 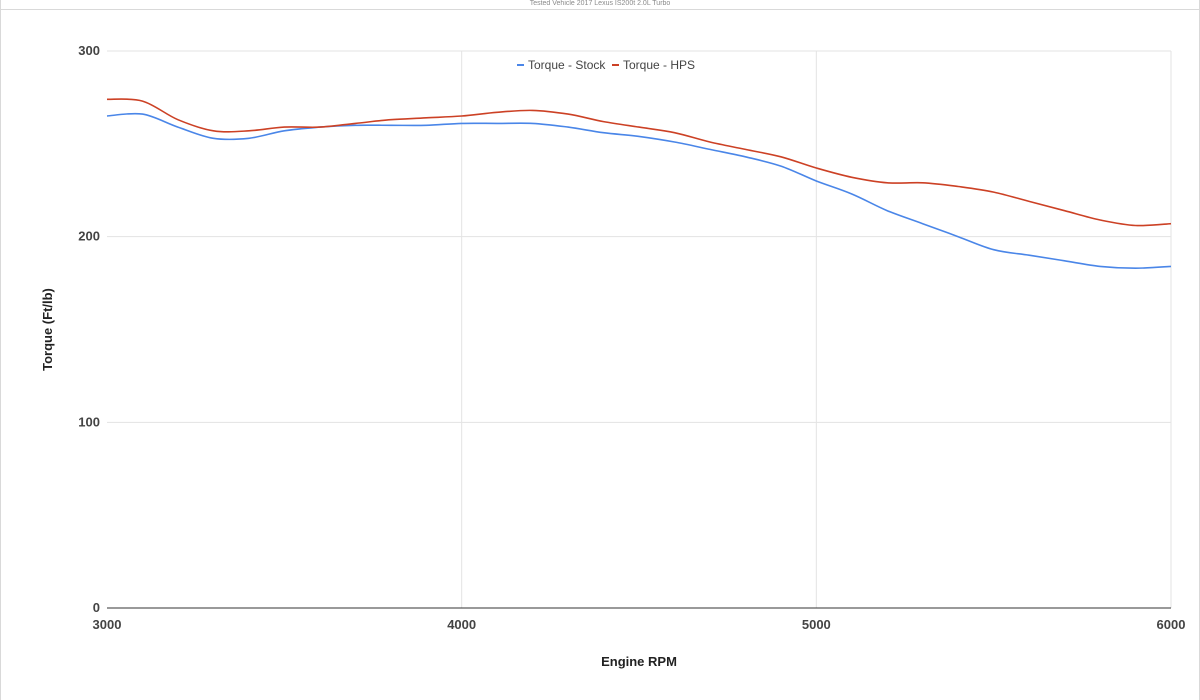 I want to click on y-axis-title: Torque (Ft/lb), so click(x=47, y=329).